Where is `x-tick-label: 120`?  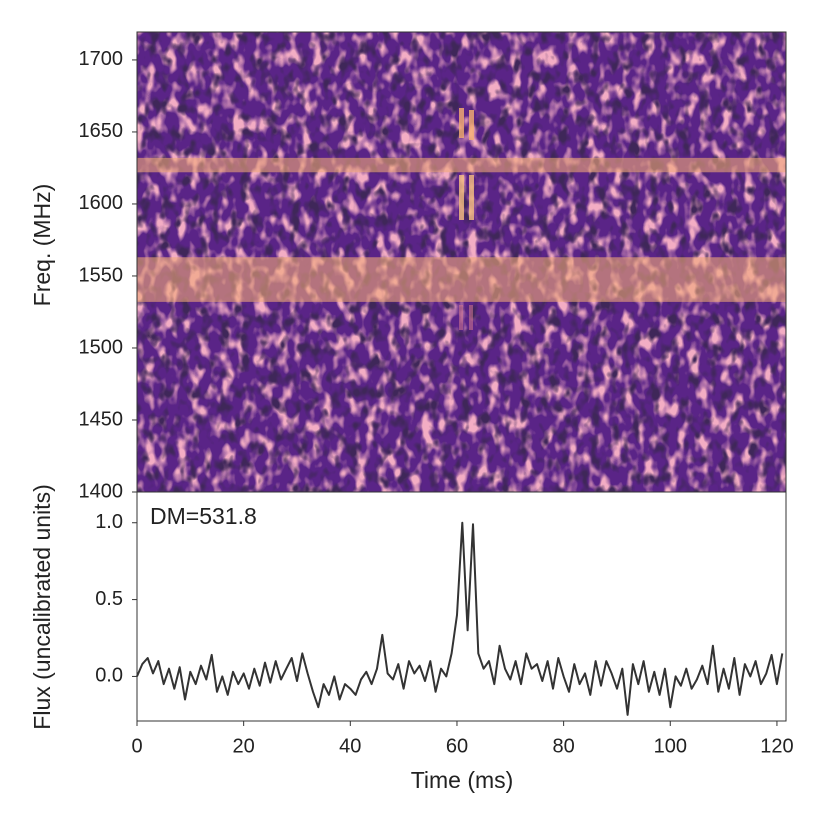
x-tick-label: 120 is located at coordinates (776, 746).